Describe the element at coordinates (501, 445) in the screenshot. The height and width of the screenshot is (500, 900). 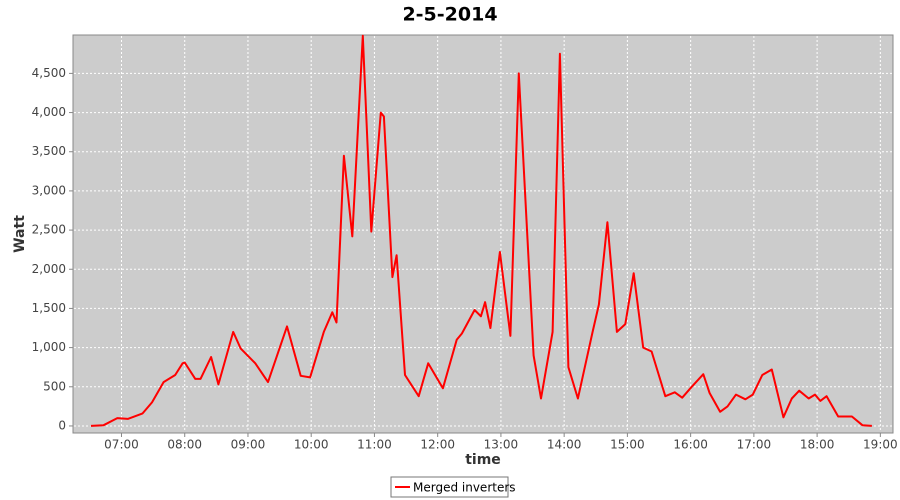
I see `x-tick-label: 13:00` at that location.